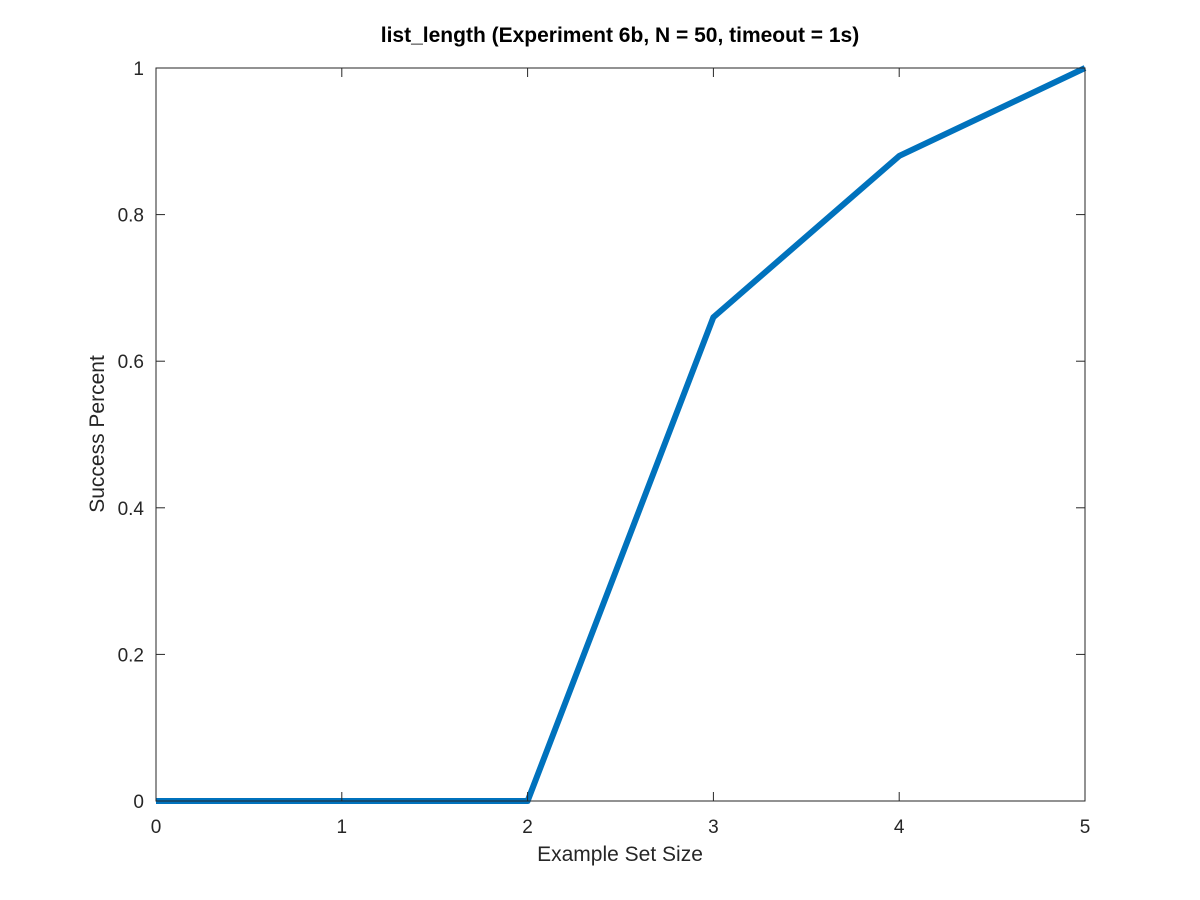 This screenshot has width=1200, height=900. What do you see at coordinates (899, 827) in the screenshot?
I see `x-tick-label: 4` at bounding box center [899, 827].